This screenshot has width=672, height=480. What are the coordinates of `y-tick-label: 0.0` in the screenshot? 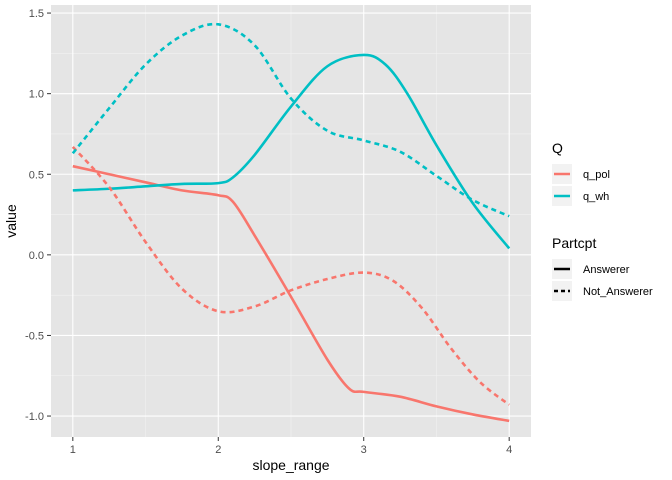 It's located at (36, 256).